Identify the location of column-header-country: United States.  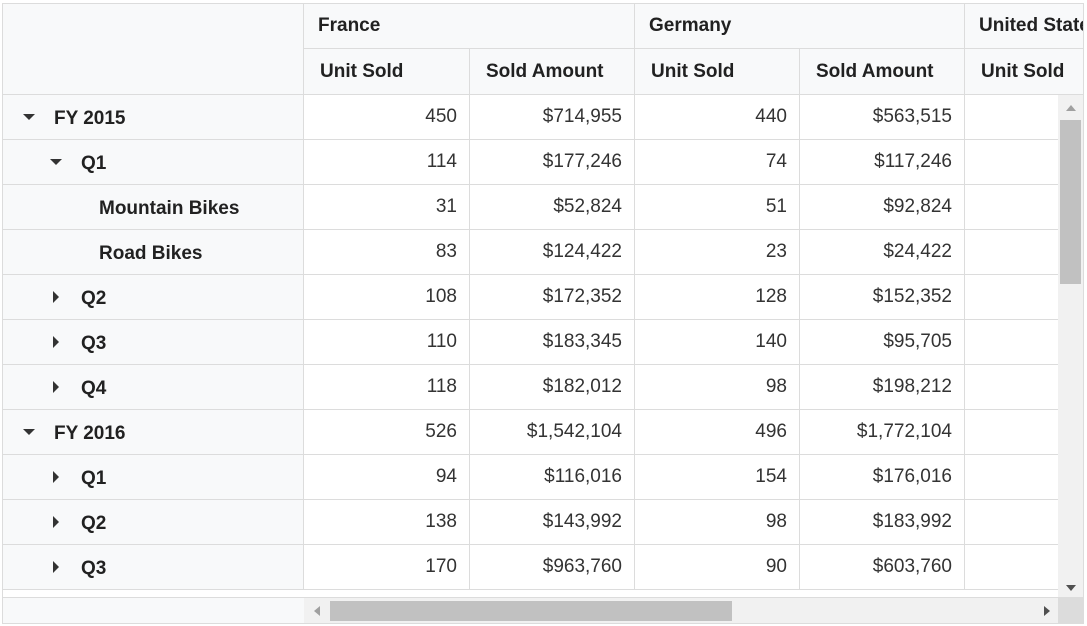
(1024, 26).